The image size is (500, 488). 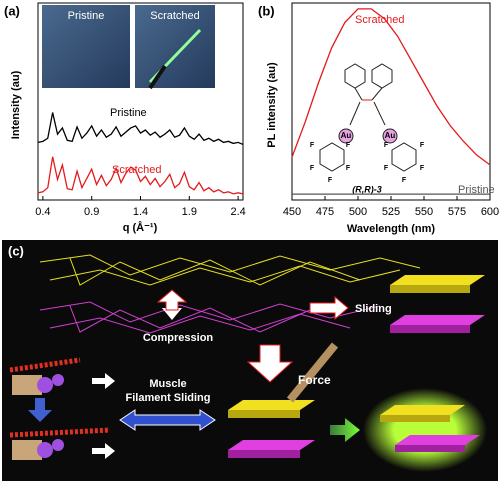 What do you see at coordinates (425, 430) in the screenshot?
I see `glow` at bounding box center [425, 430].